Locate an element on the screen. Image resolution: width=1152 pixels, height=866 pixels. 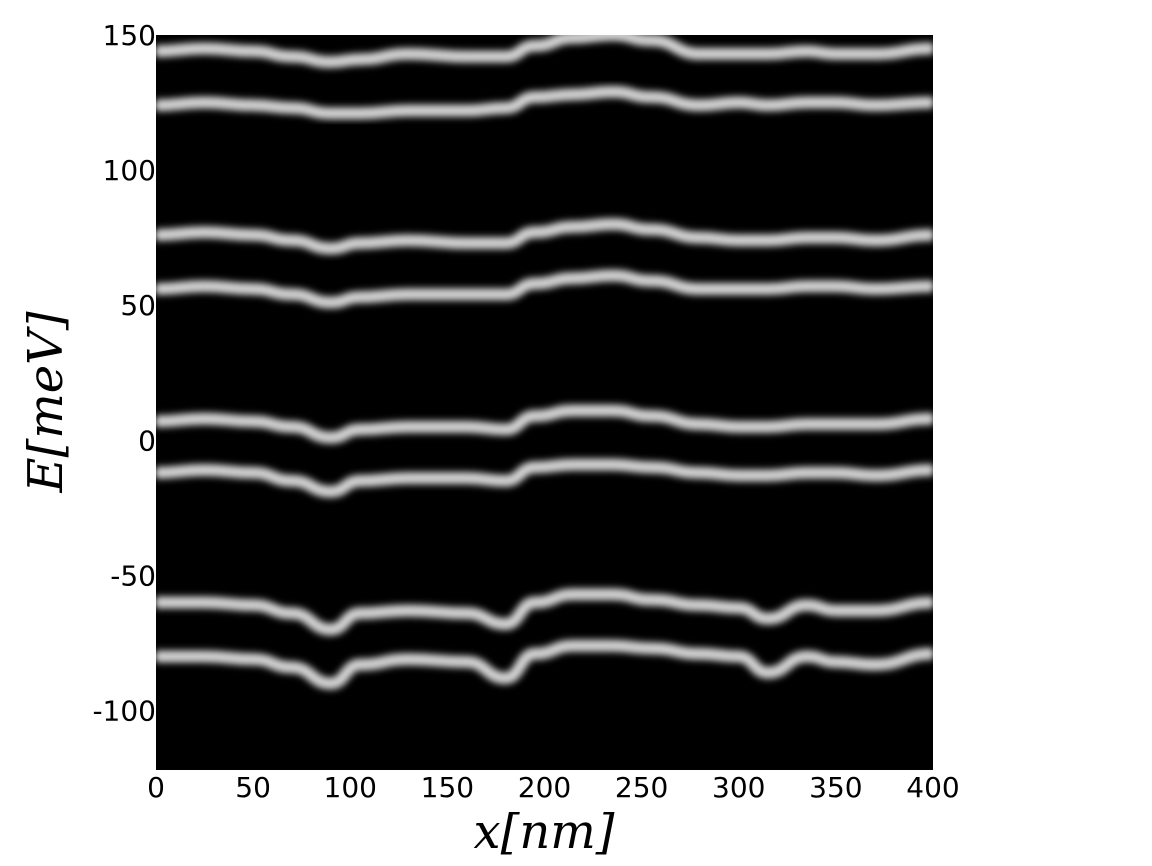
x-tick-label: 300 is located at coordinates (738, 787).